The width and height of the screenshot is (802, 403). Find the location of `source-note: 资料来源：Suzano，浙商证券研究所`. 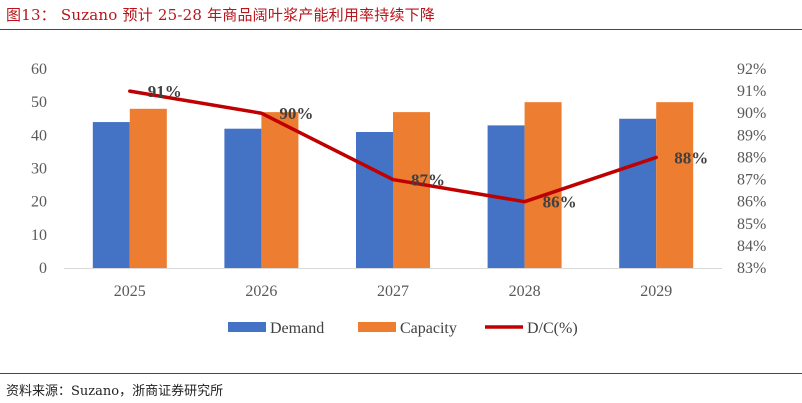

source-note: 资料来源：Suzano，浙商证券研究所 is located at coordinates (115, 391).